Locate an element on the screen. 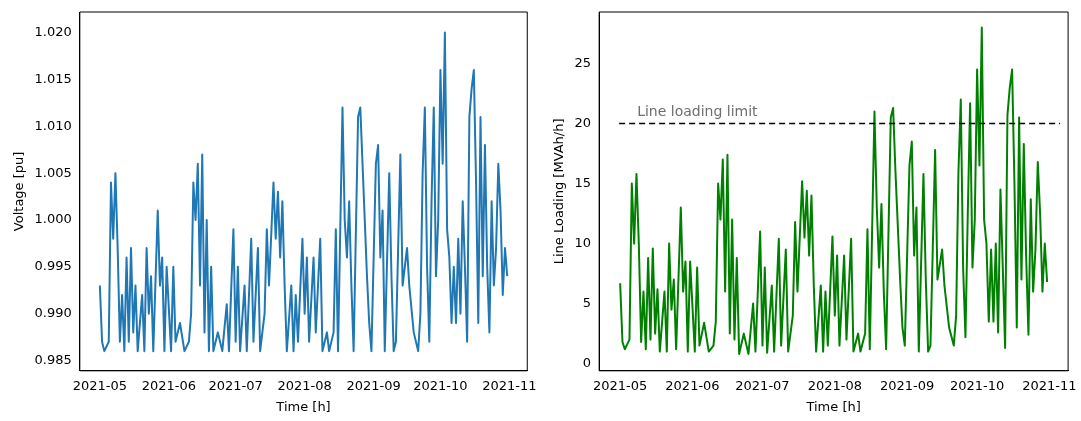 Image resolution: width=1081 pixels, height=421 pixels. y-tick-label: 0.985 is located at coordinates (53, 359).